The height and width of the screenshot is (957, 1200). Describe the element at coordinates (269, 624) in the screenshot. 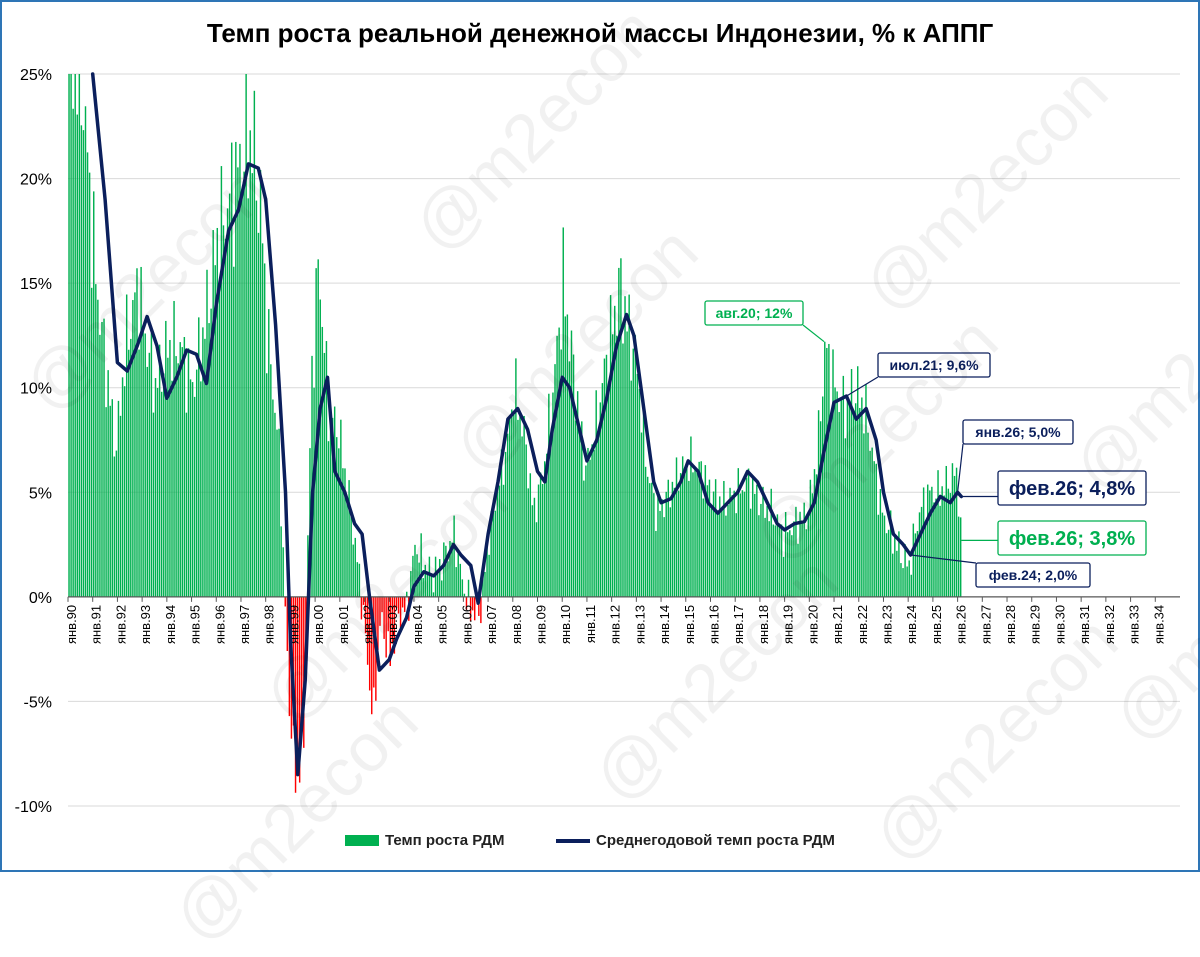

I see `x-tick-label: янв.98` at that location.